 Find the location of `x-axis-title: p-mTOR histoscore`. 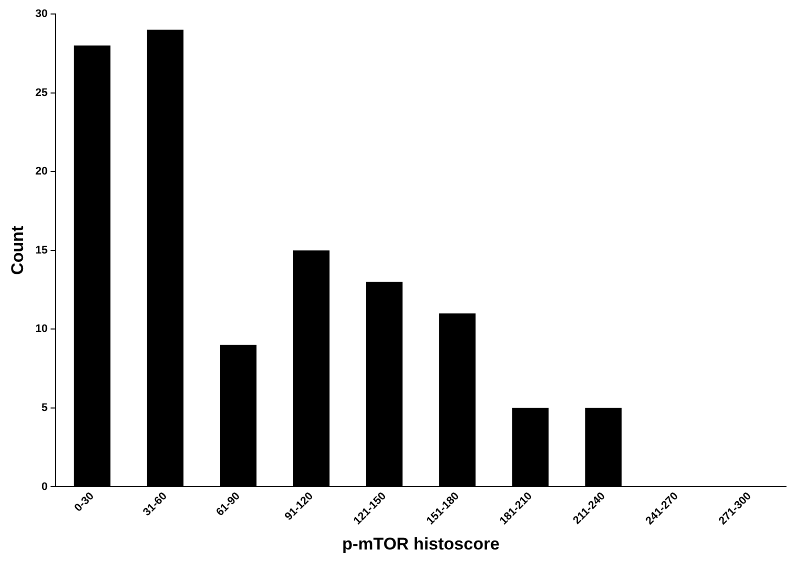

x-axis-title: p-mTOR histoscore is located at coordinates (421, 544).